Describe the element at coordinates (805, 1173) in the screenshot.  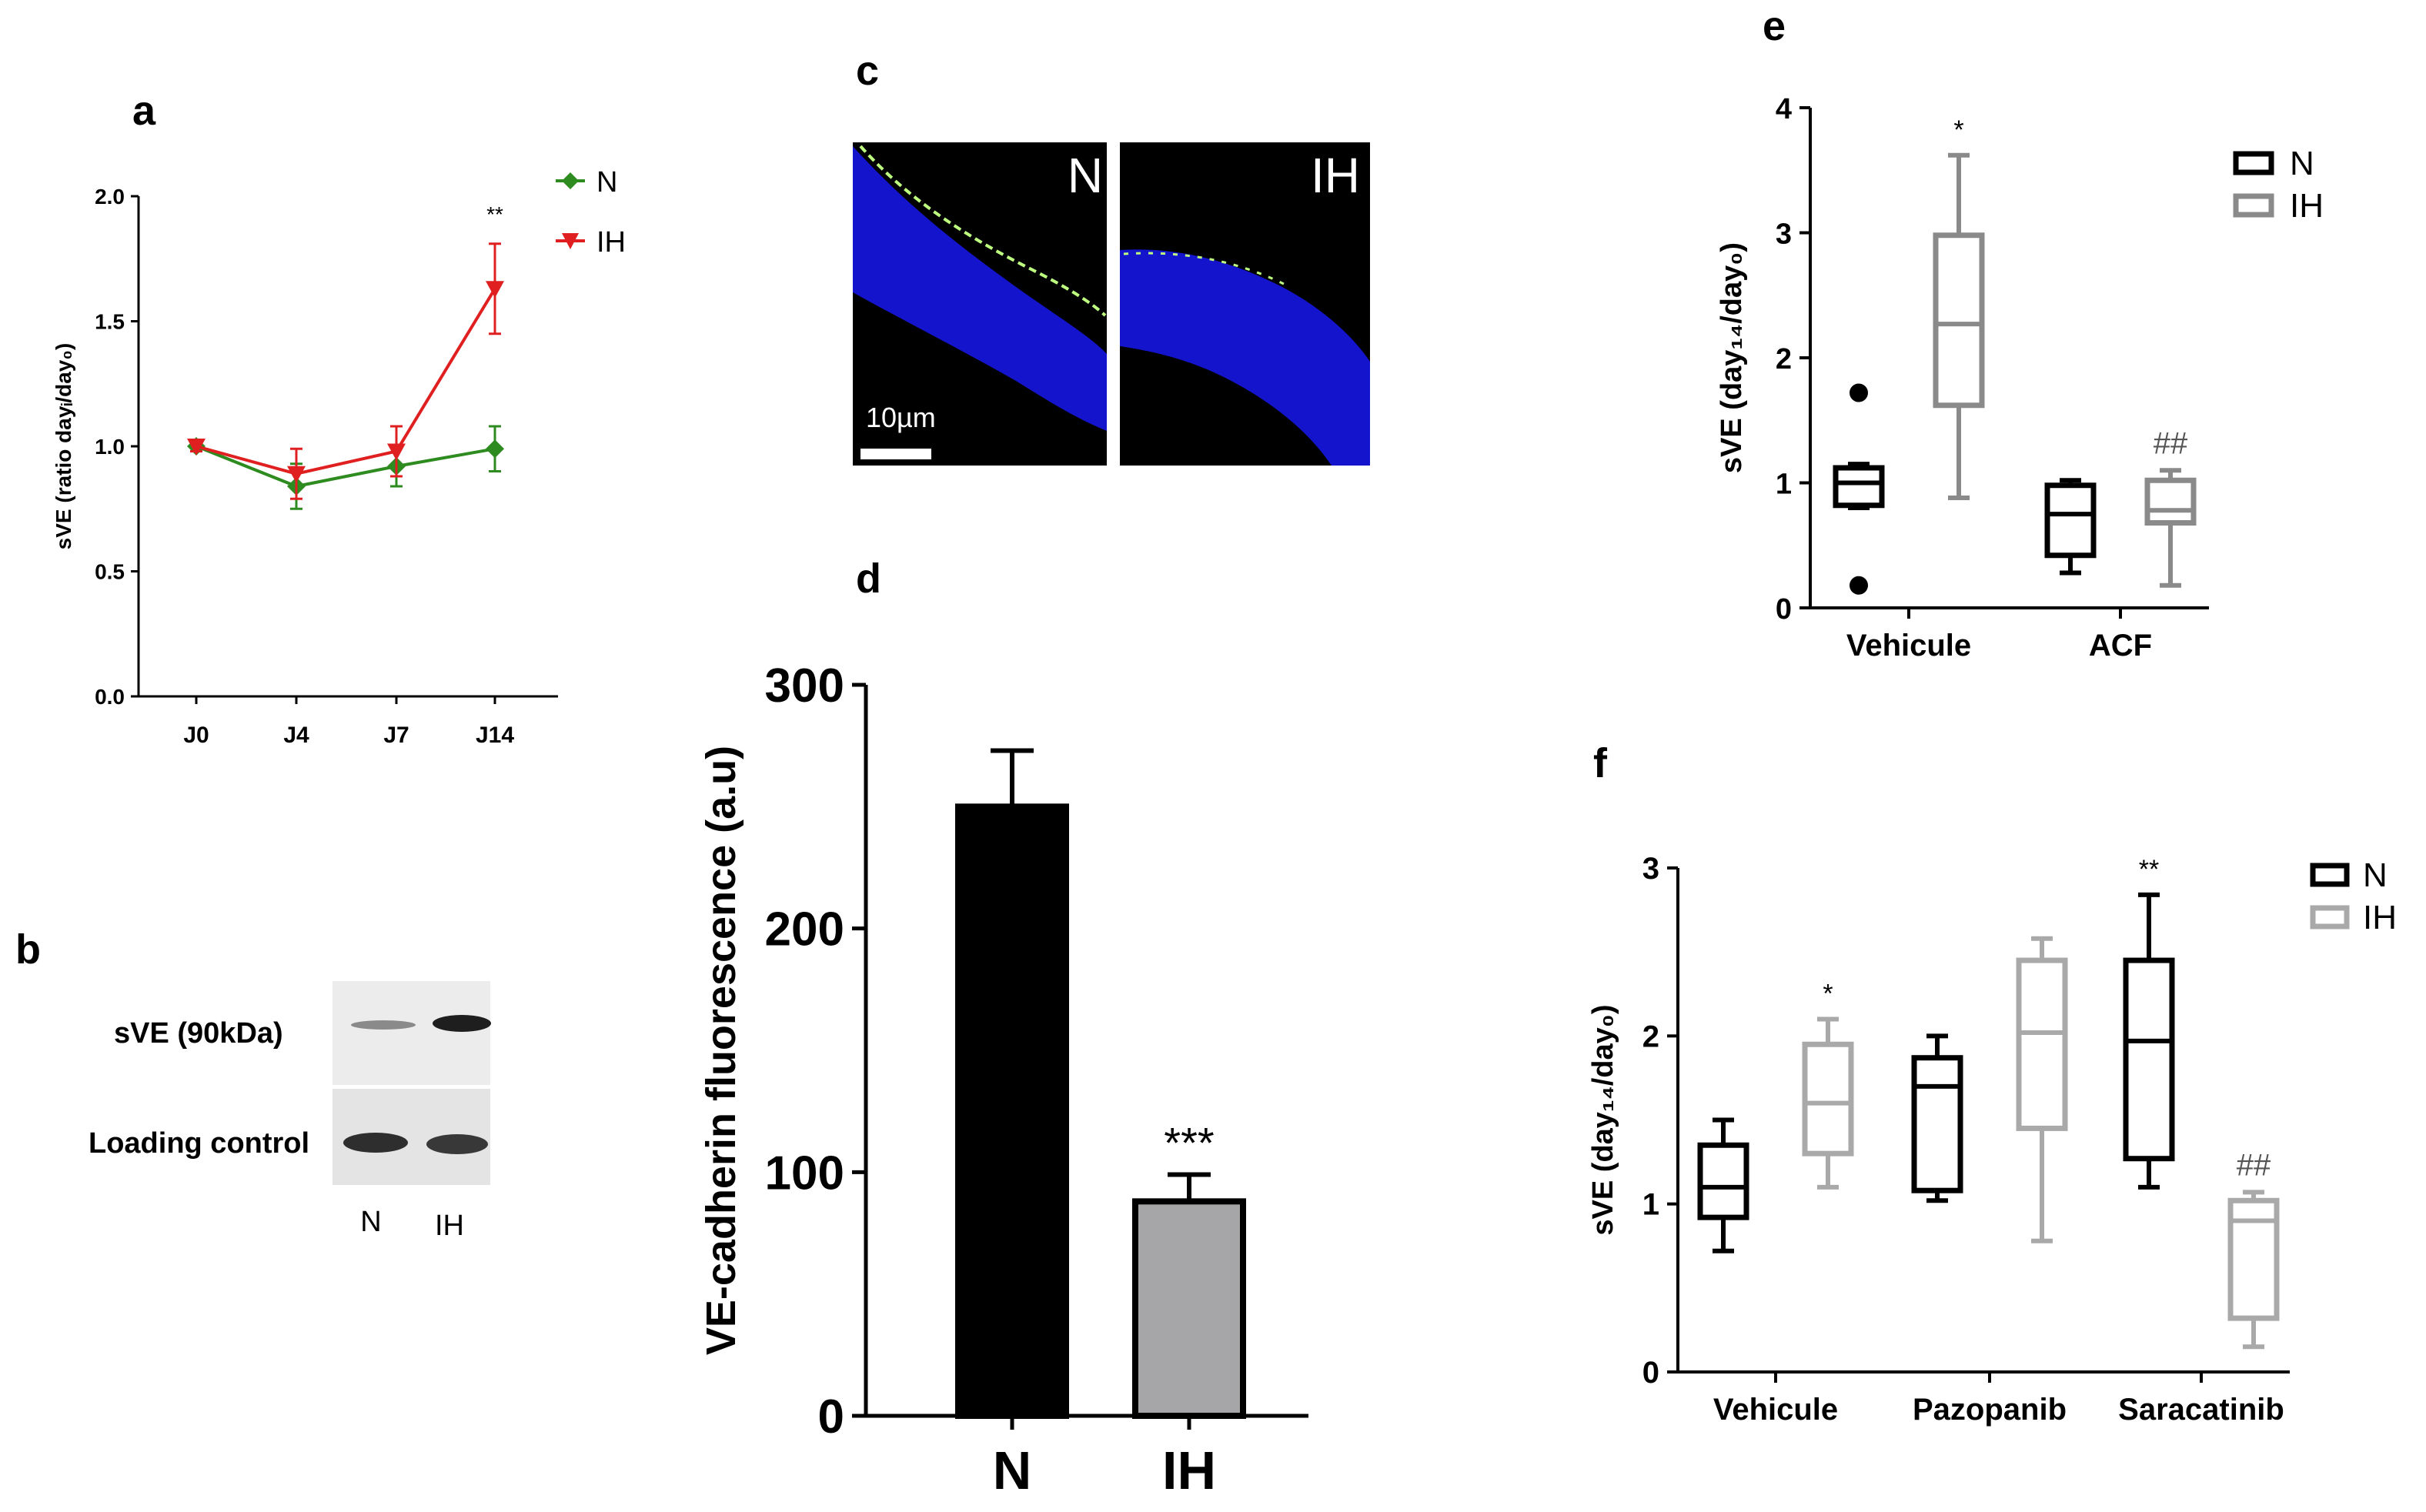
I see `y-tick-label: 100` at that location.